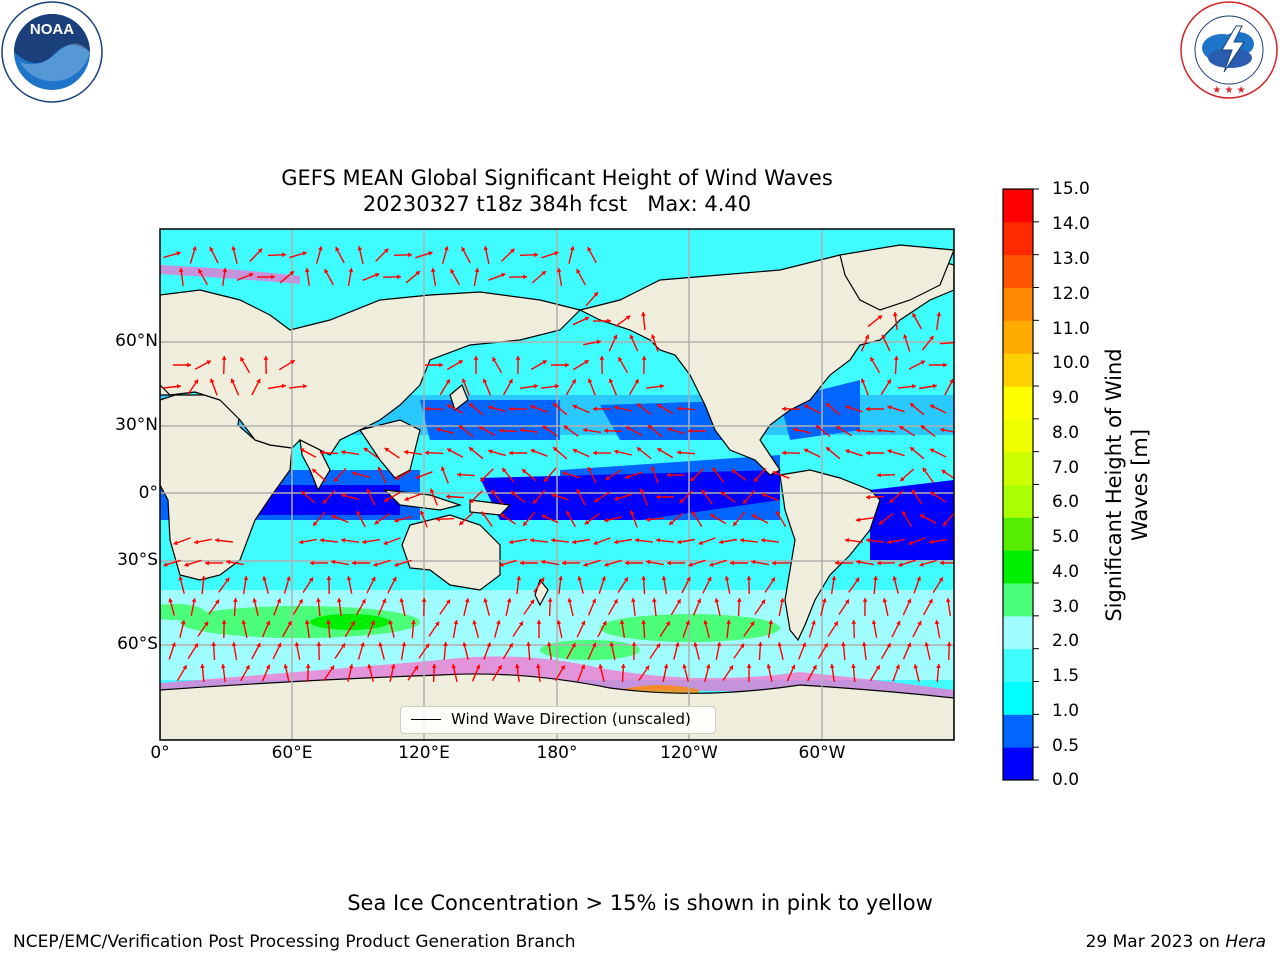  Describe the element at coordinates (1245, 942) in the screenshot. I see `footer-host: Hera` at that location.